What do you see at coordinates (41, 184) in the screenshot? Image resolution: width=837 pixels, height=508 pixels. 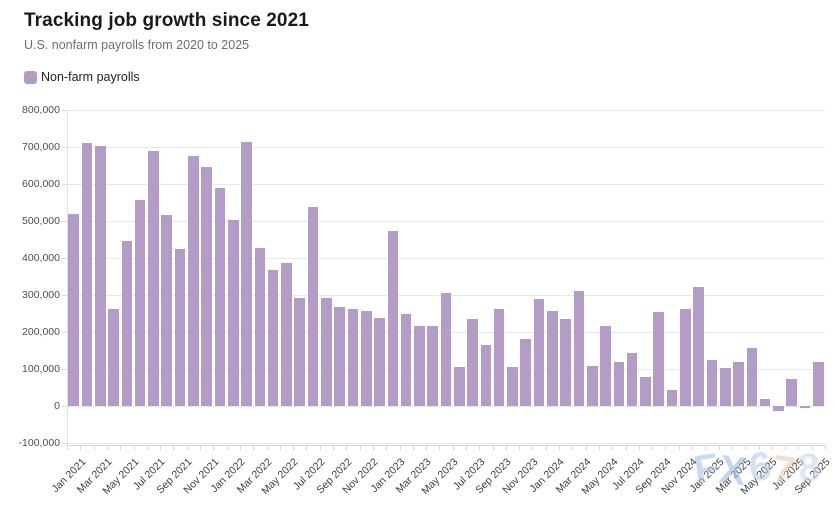 I see `y-axis-label: 600,000` at bounding box center [41, 184].